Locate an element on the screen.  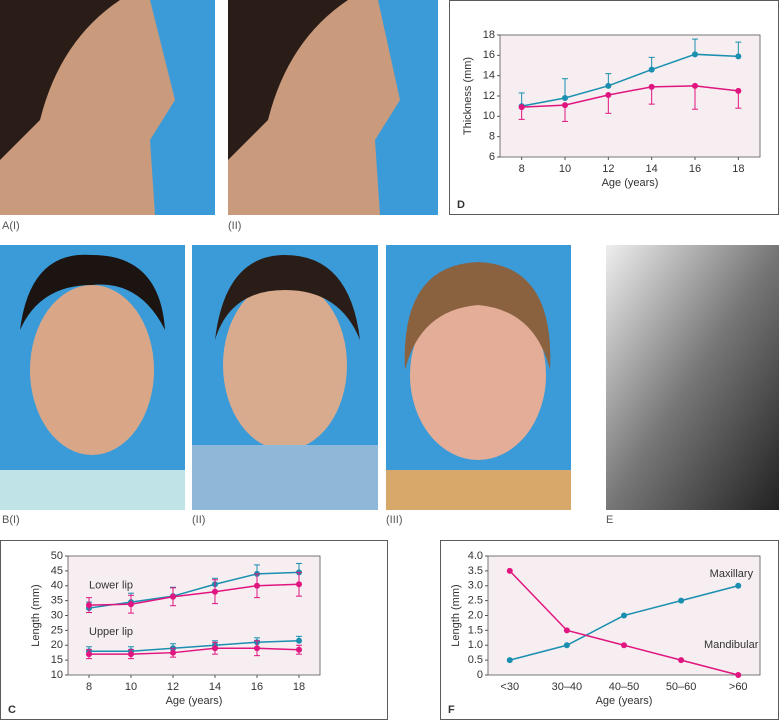
y-tick-label: 3.0 is located at coordinates (475, 586).